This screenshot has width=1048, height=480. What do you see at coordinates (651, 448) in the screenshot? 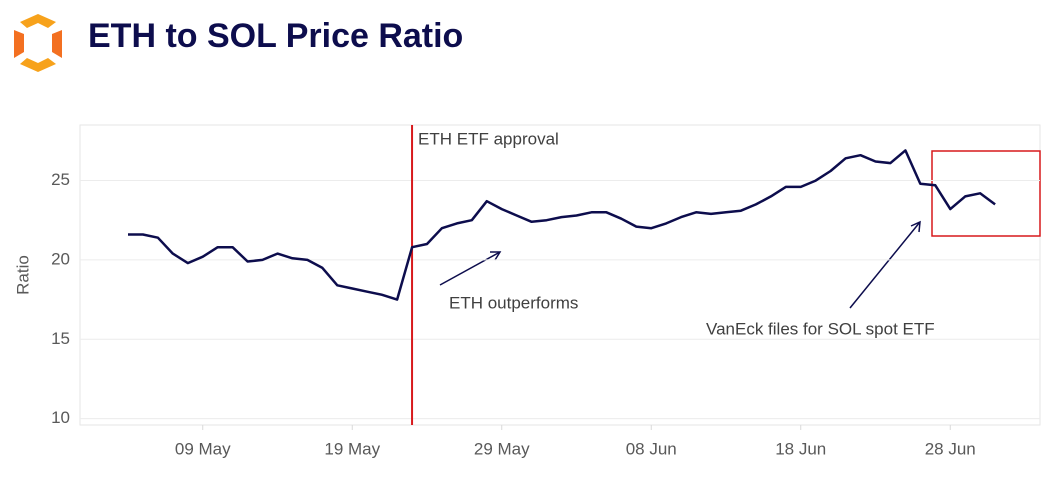
I see `x-tick-label: 08 Jun` at bounding box center [651, 448].